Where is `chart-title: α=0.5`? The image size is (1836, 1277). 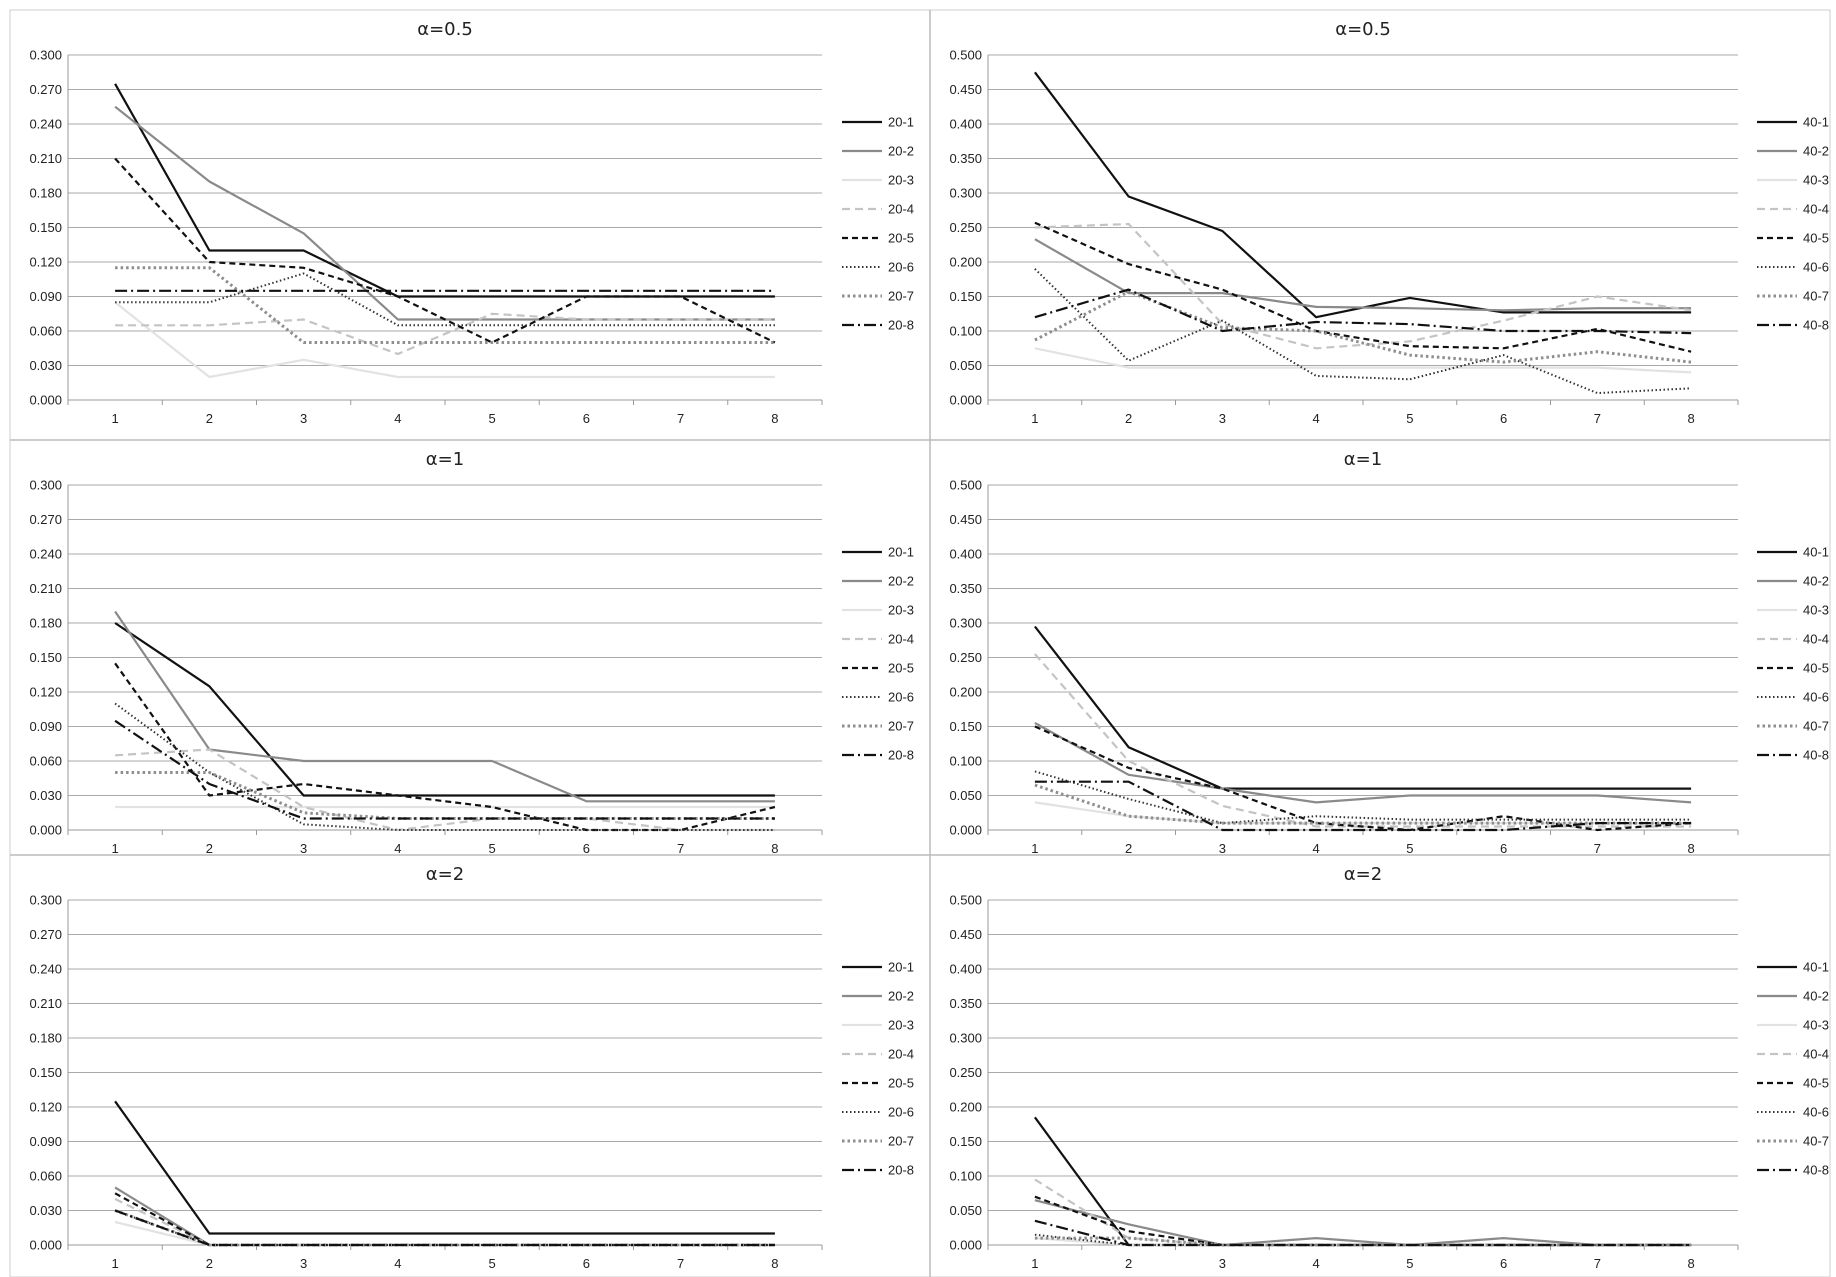 chart-title: α=0.5 is located at coordinates (445, 29).